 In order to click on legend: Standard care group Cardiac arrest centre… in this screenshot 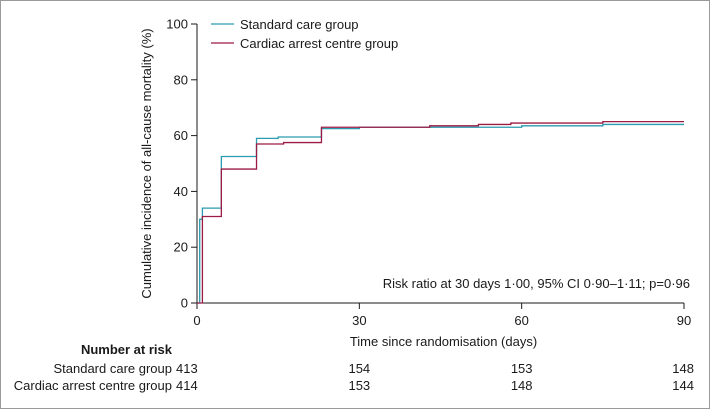, I will do `click(304, 34)`.